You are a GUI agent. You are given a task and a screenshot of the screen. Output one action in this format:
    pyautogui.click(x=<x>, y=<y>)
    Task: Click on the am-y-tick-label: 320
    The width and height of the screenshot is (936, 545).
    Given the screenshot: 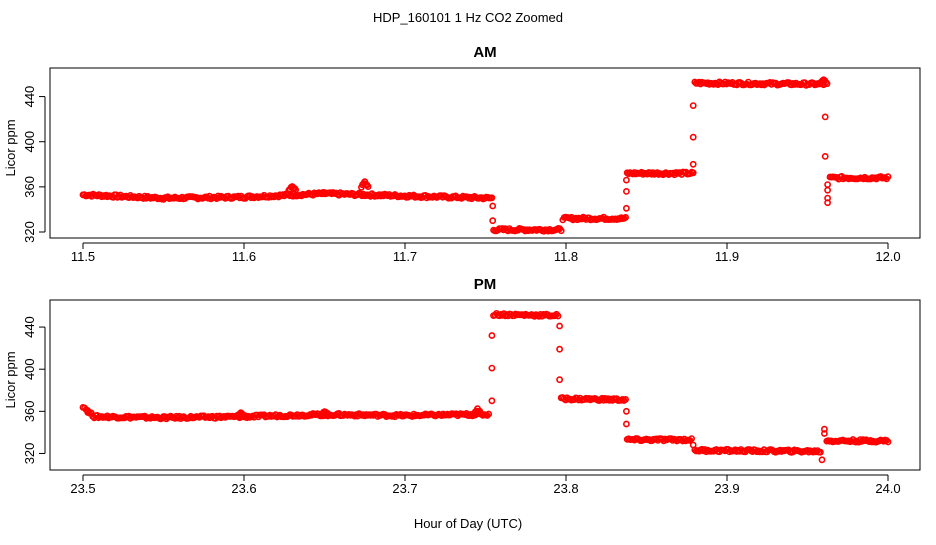 What is the action you would take?
    pyautogui.click(x=29, y=232)
    